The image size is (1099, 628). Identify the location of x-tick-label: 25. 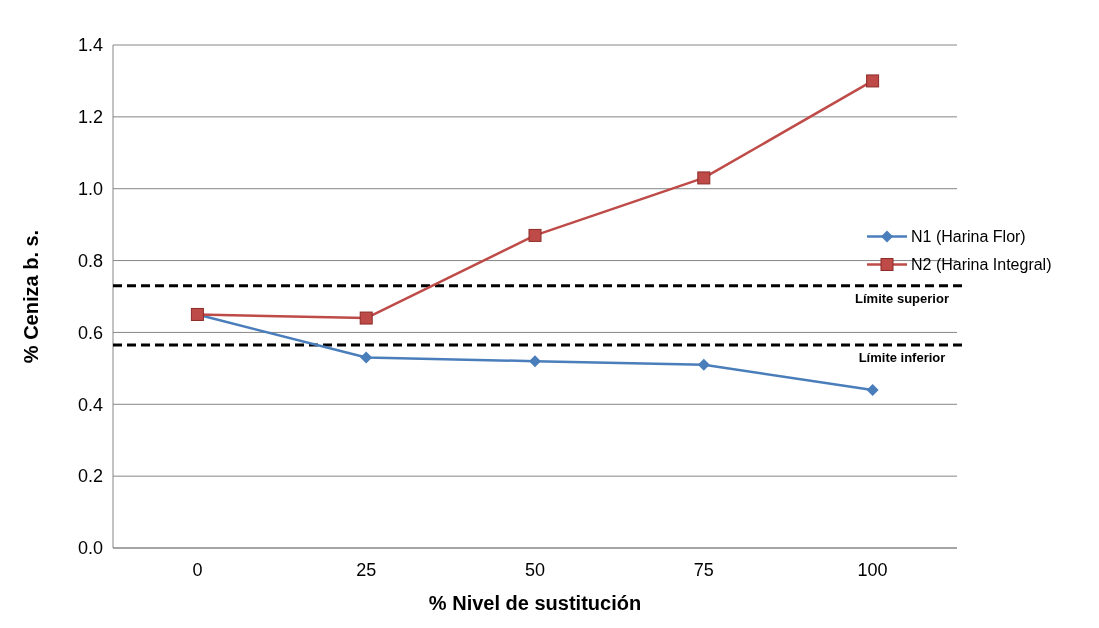
(366, 570).